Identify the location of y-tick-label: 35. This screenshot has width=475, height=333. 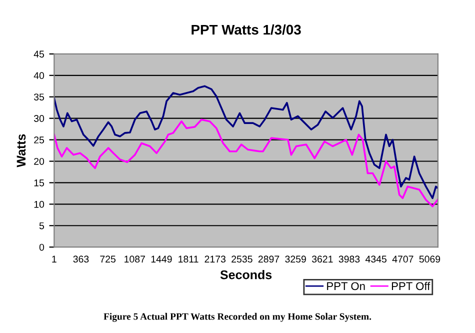
(39, 97).